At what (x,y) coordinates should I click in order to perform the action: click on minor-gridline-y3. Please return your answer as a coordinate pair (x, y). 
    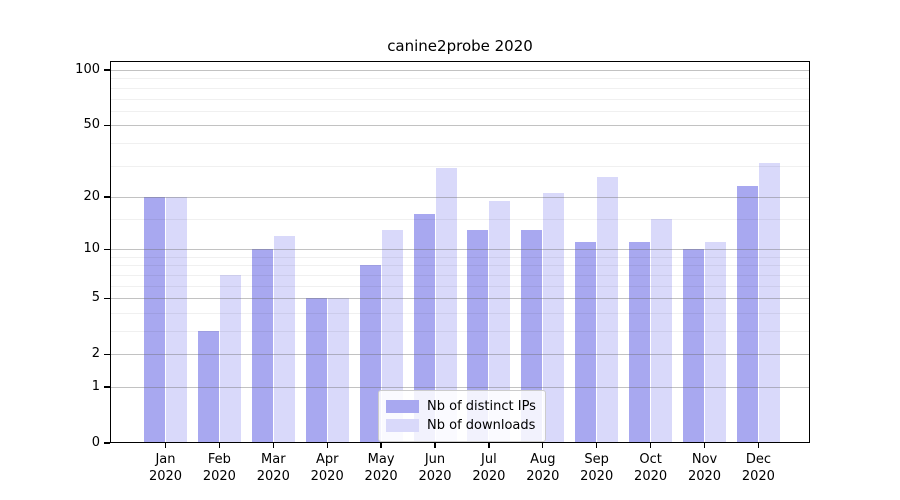
    Looking at the image, I should click on (460, 331).